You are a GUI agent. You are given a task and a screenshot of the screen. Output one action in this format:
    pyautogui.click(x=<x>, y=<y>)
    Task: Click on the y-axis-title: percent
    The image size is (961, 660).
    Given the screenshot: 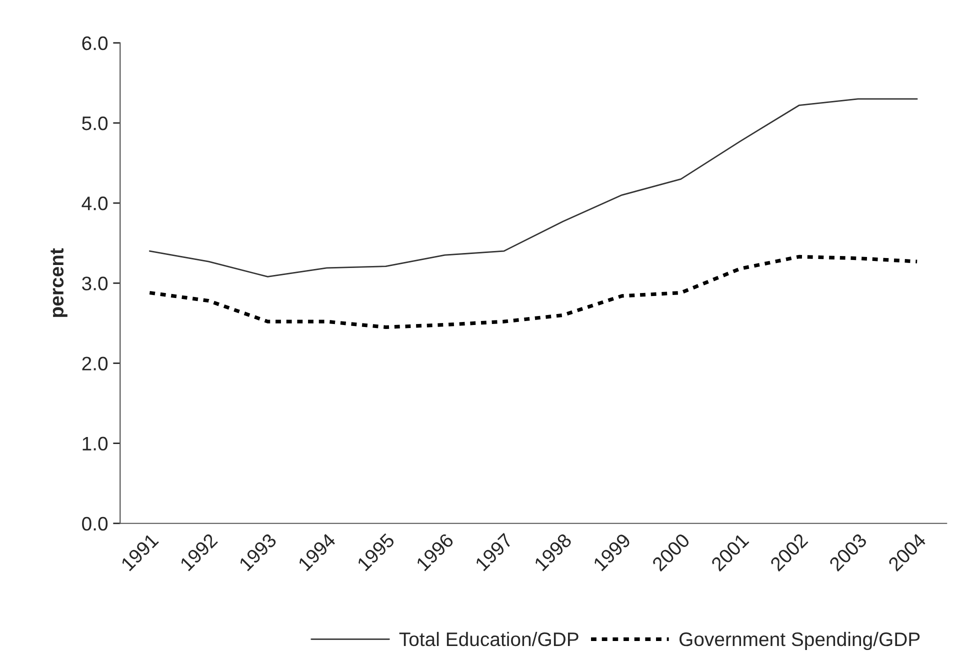 What is the action you would take?
    pyautogui.click(x=59, y=282)
    